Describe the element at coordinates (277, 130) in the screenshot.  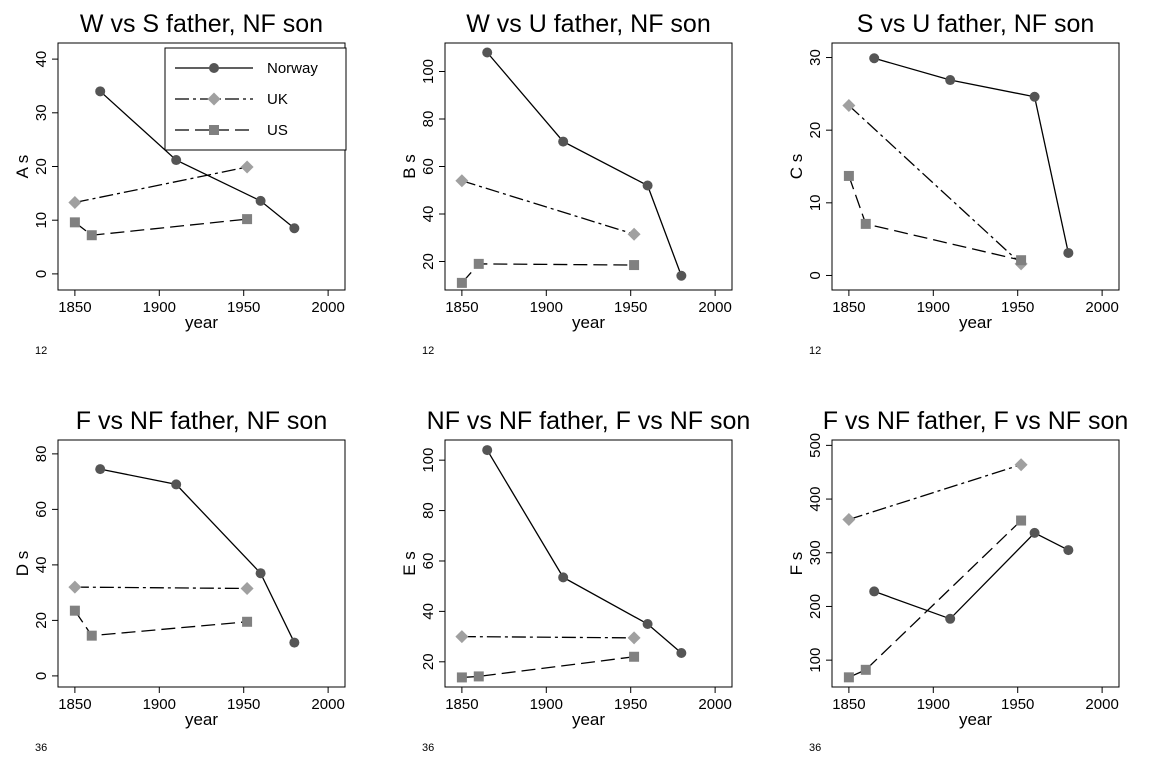
I see `legend-label: US` at that location.